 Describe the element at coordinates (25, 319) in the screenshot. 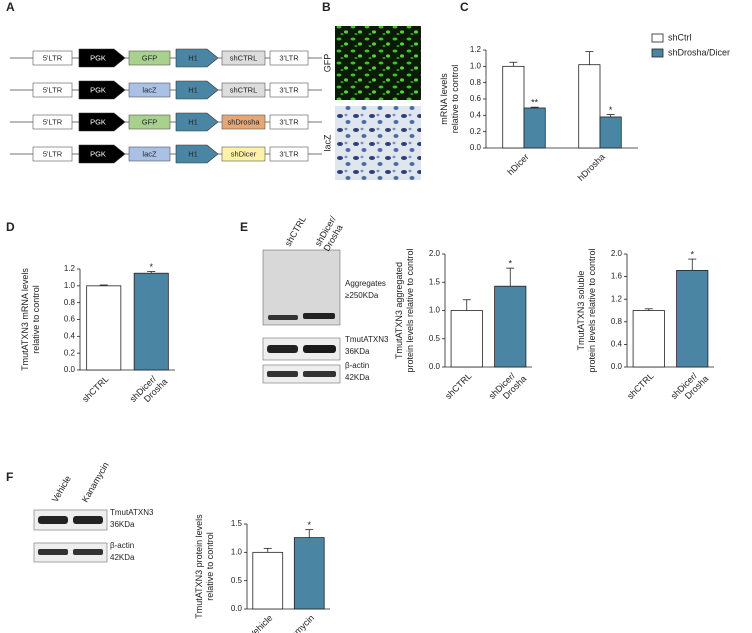

I see `y-axis-label-line: TmutATXN3 mRNA levels` at that location.